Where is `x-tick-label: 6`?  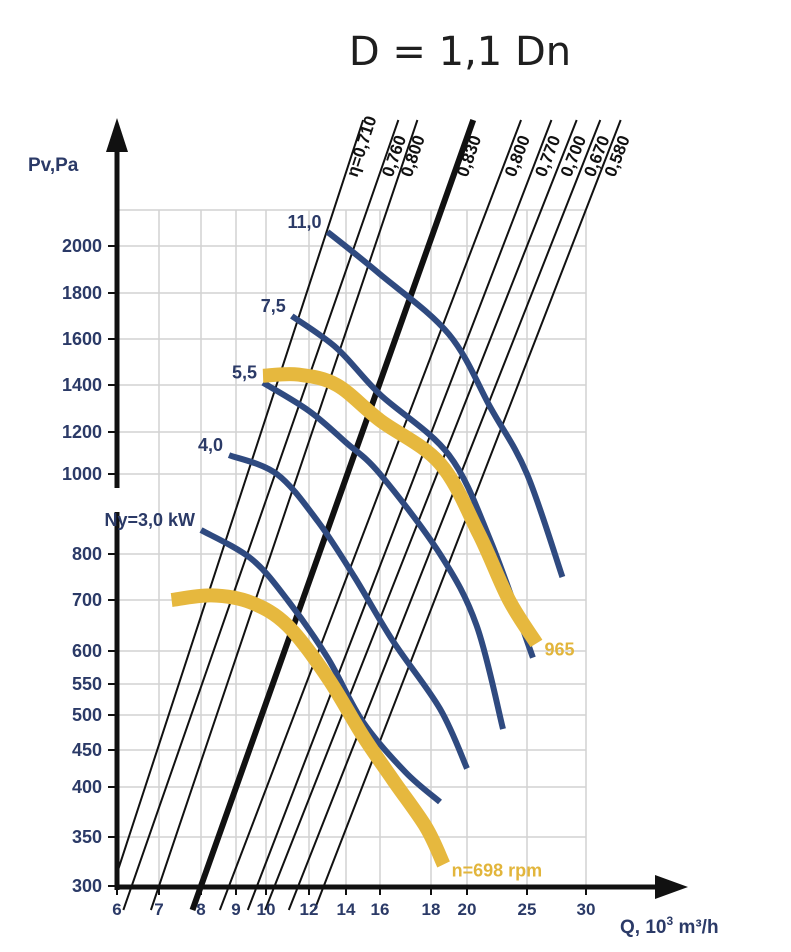 x-tick-label: 6 is located at coordinates (116, 909).